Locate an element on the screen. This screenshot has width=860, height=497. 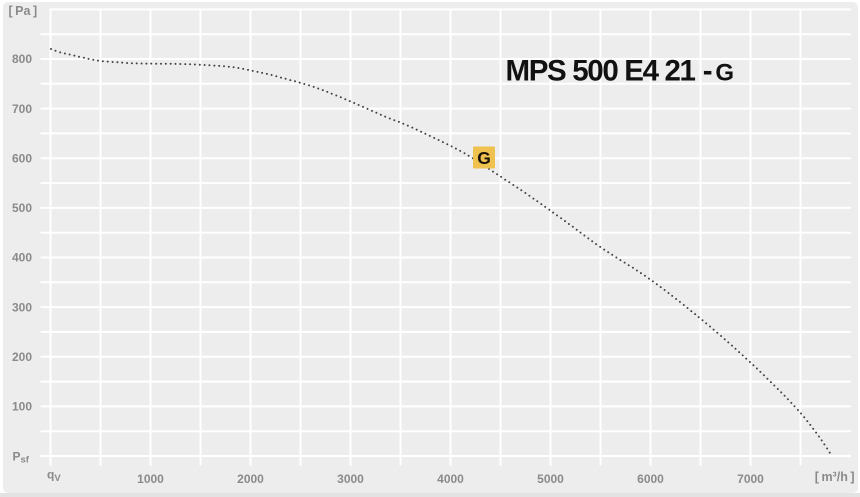
svg-text: 3000 is located at coordinates (350, 479).